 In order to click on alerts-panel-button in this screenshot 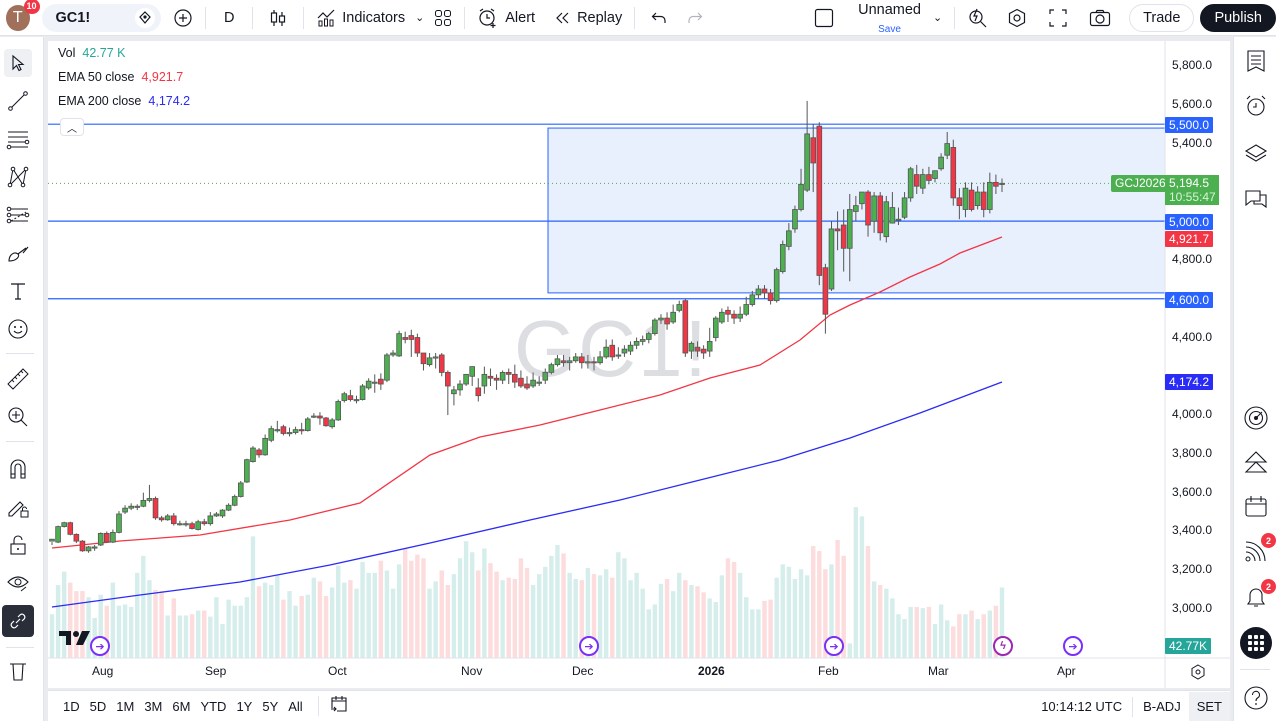, I will do `click(1256, 106)`.